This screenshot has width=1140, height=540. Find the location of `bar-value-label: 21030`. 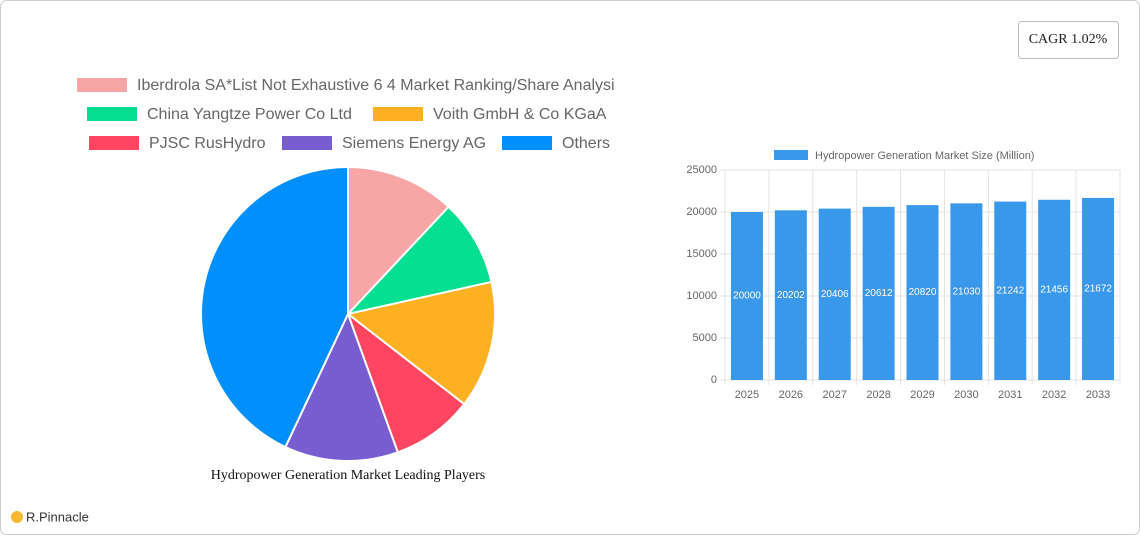

bar-value-label: 21030 is located at coordinates (966, 291).